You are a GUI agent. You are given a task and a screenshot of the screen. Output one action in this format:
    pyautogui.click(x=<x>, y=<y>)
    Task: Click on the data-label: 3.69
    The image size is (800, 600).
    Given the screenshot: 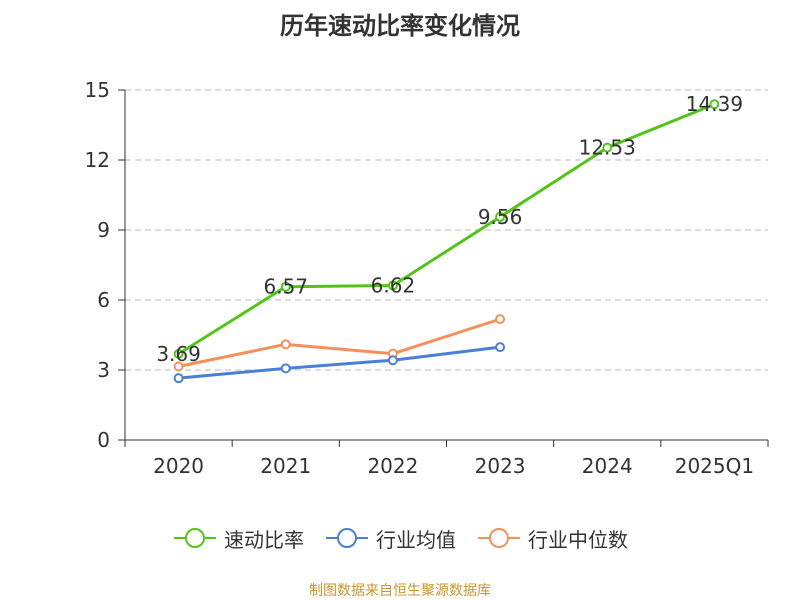 What is the action you would take?
    pyautogui.click(x=178, y=354)
    